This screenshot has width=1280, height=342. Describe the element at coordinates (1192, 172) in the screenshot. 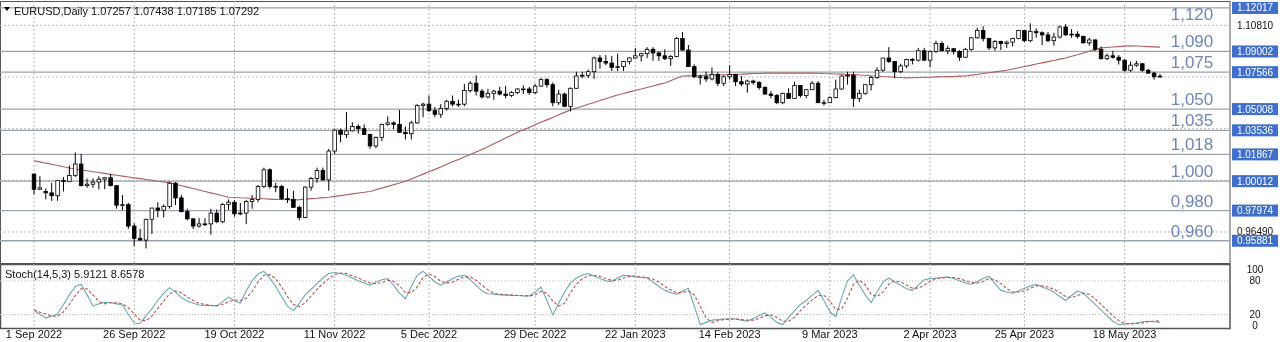

I see `text: 1,000` at that location.